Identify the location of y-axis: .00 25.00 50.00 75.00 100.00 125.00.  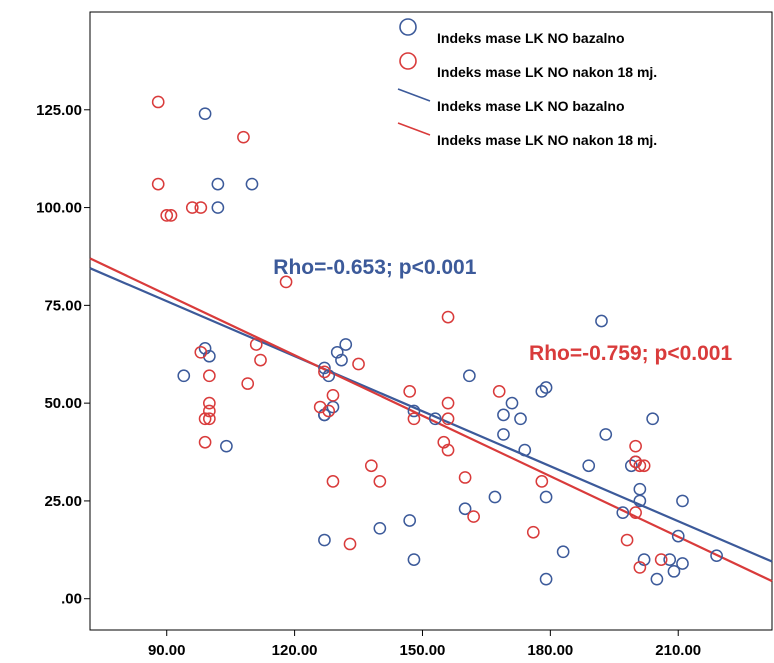
(63, 355).